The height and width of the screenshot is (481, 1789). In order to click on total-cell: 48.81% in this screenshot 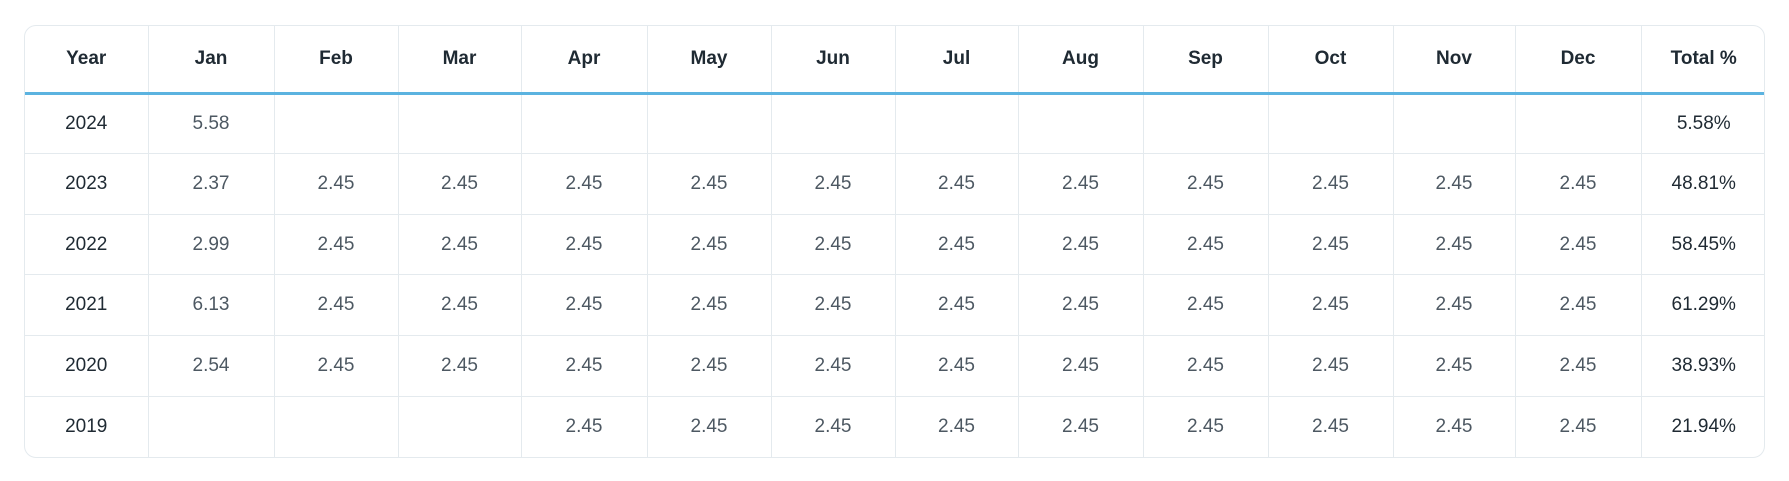, I will do `click(1702, 184)`.